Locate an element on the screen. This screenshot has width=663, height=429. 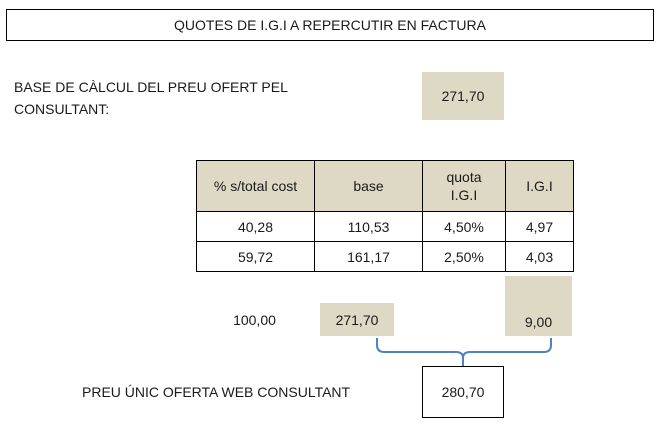
header-pct: % s/total cost is located at coordinates (255, 186).